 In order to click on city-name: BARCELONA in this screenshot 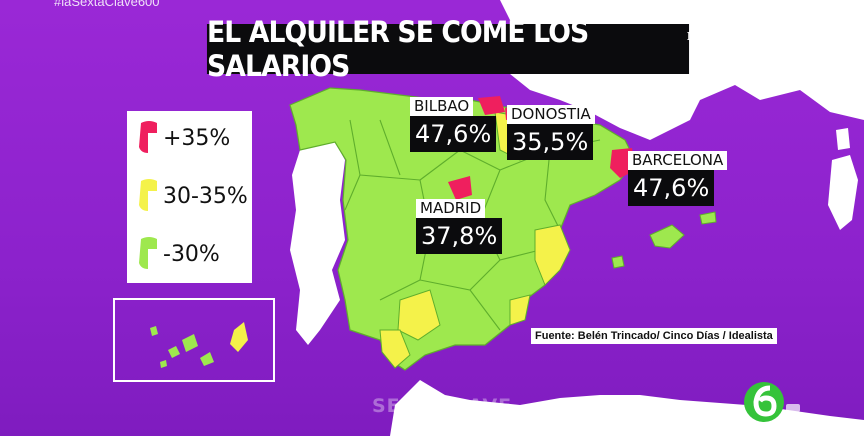, I will do `click(678, 160)`.